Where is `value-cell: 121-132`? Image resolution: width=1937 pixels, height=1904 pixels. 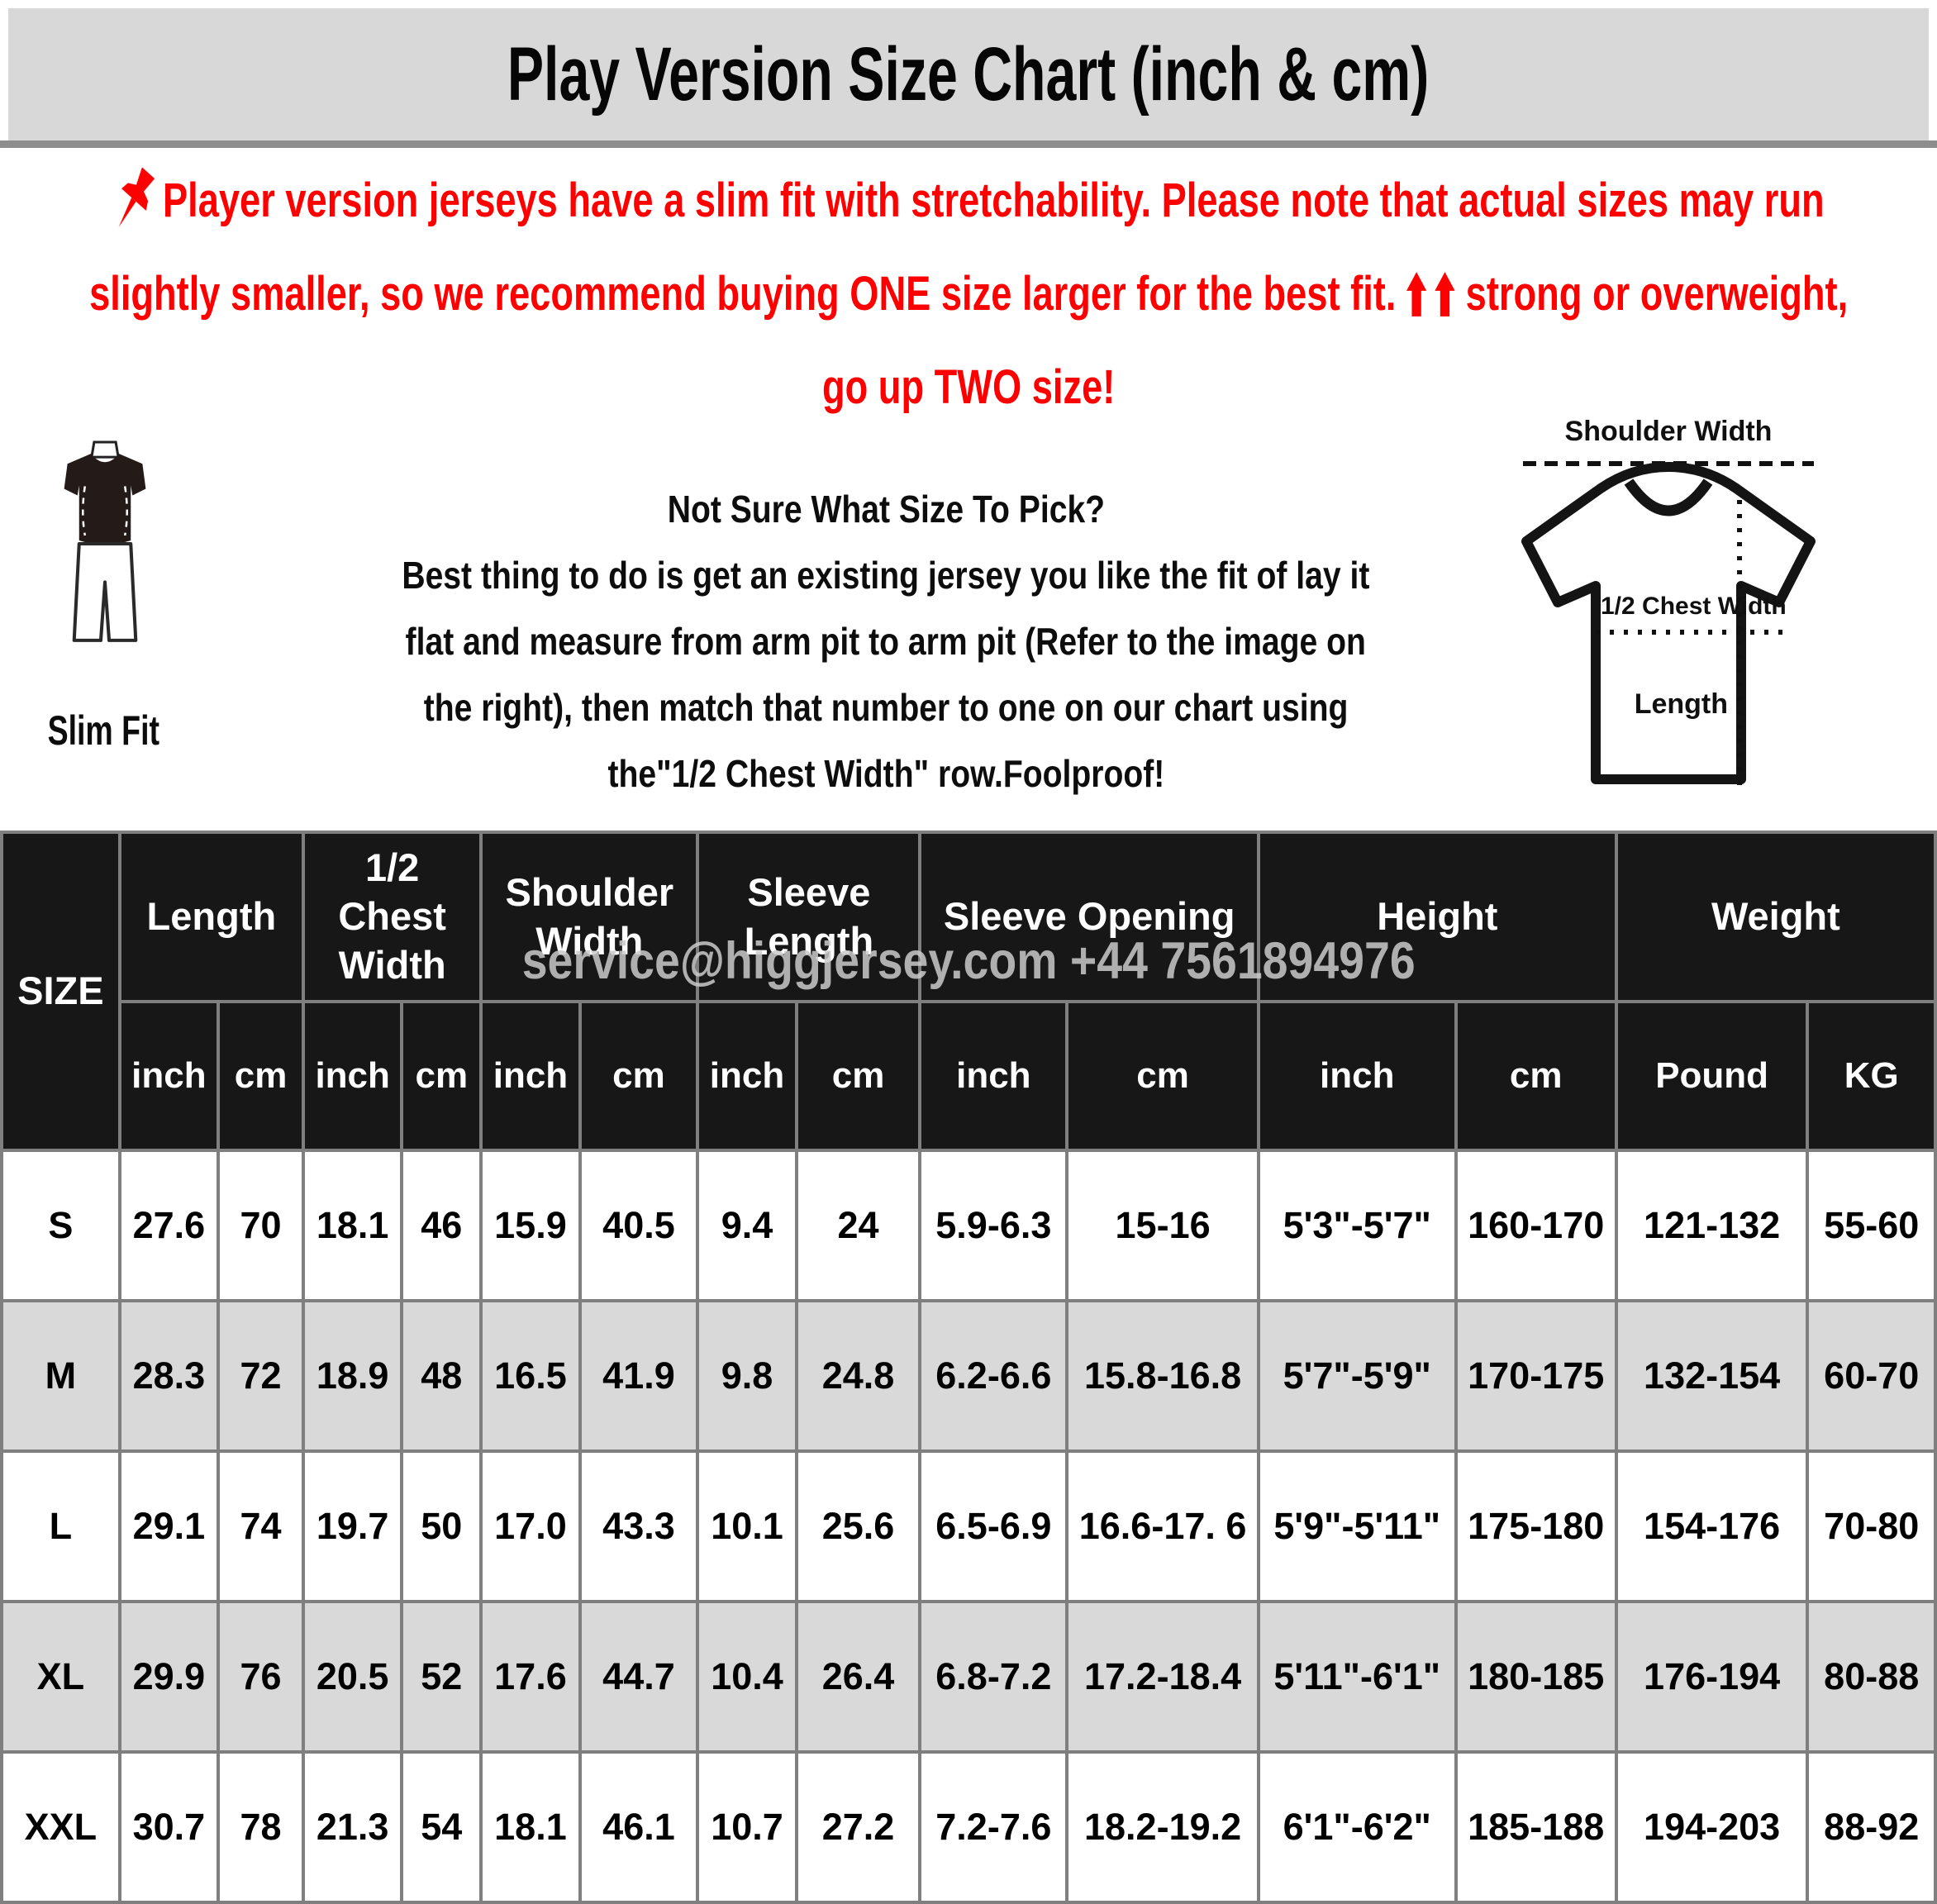 value-cell: 121-132 is located at coordinates (1712, 1225).